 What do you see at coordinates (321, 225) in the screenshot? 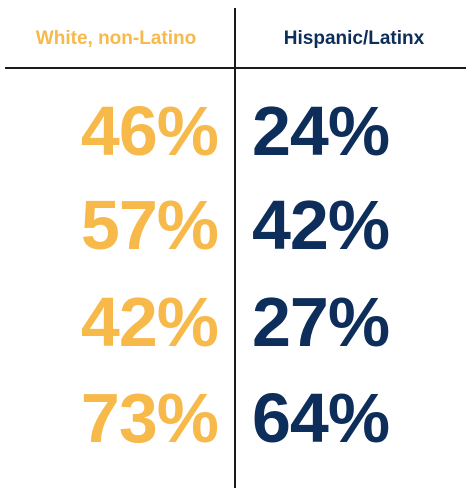
I see `value-hispanic-latinx-row-2: 42%` at bounding box center [321, 225].